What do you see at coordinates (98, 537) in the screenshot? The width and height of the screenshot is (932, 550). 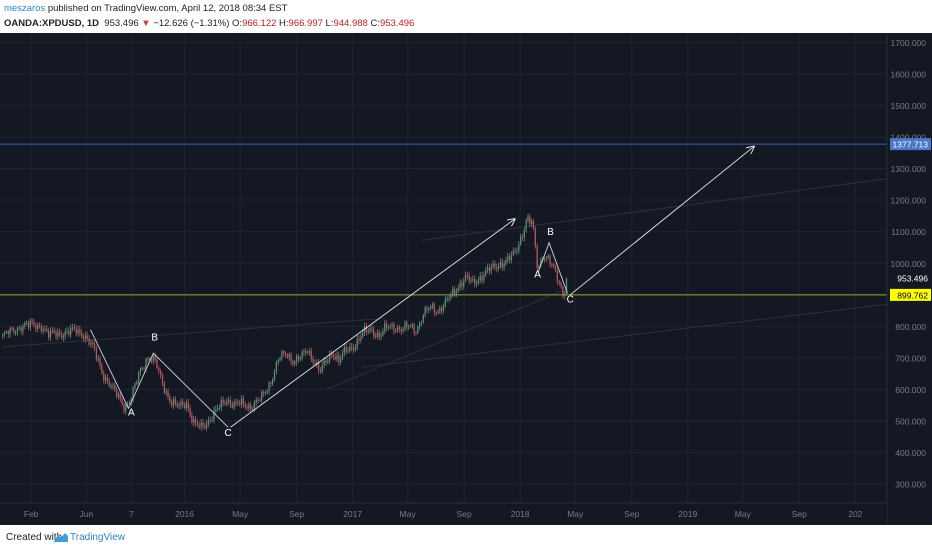 I see `tradingview-brand: TradingView` at bounding box center [98, 537].